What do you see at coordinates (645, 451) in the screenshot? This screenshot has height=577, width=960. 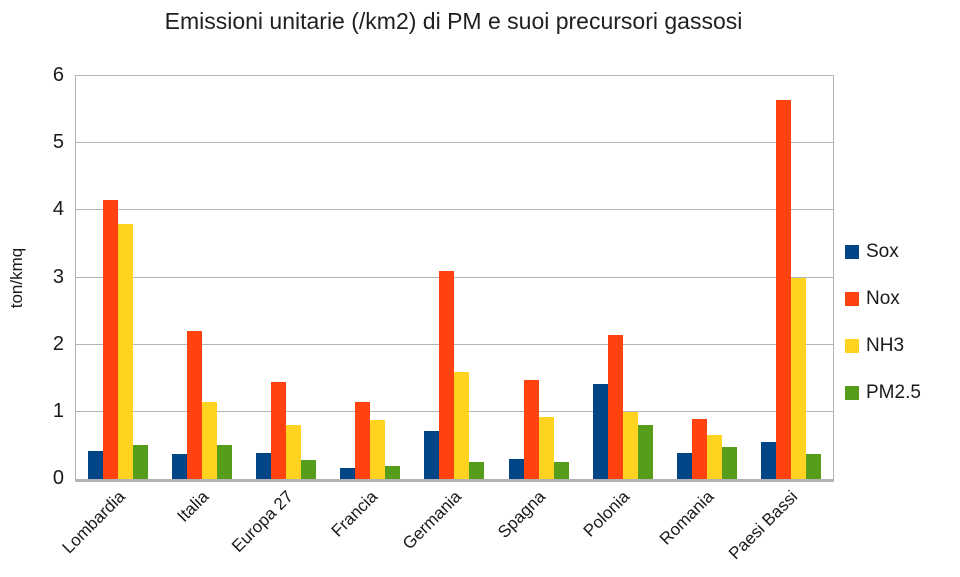 I see `bar-pm25-polonia` at bounding box center [645, 451].